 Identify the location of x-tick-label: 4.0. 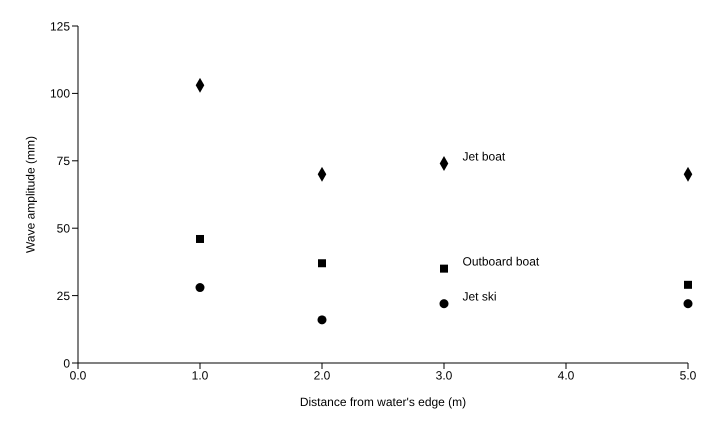
(566, 375).